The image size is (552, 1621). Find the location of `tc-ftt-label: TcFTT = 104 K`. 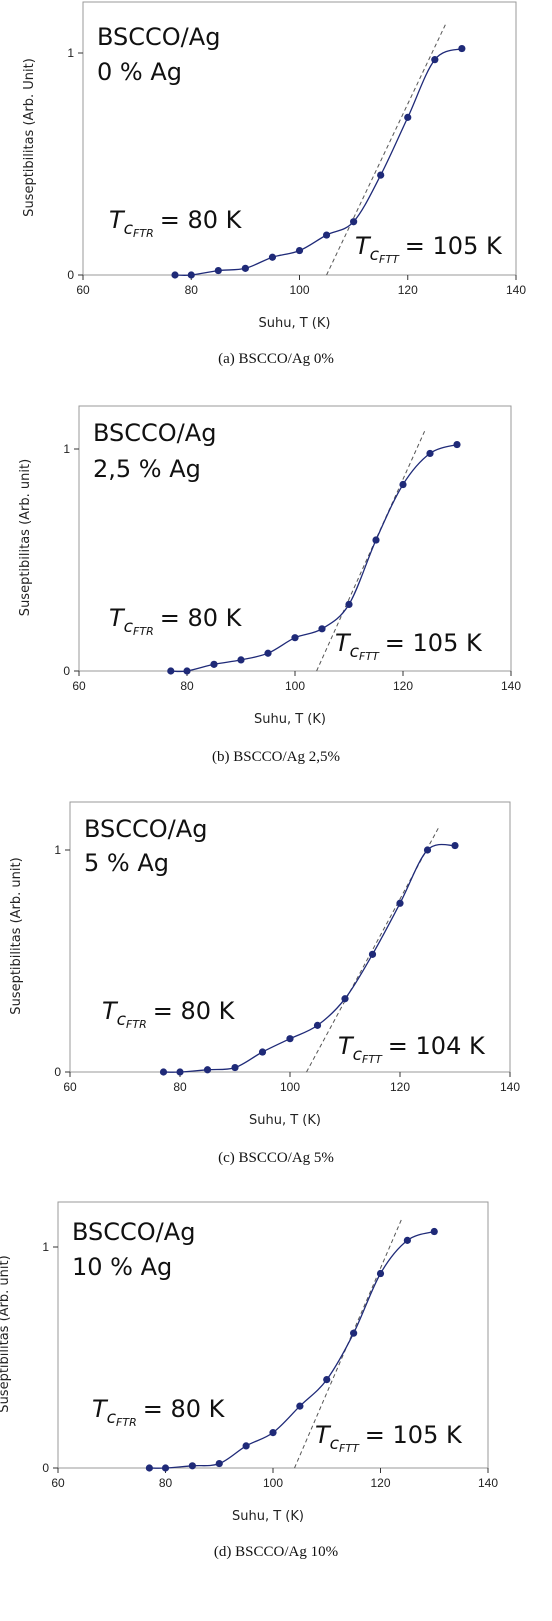

tc-ftt-label: TcFTT = 104 K is located at coordinates (412, 1049).